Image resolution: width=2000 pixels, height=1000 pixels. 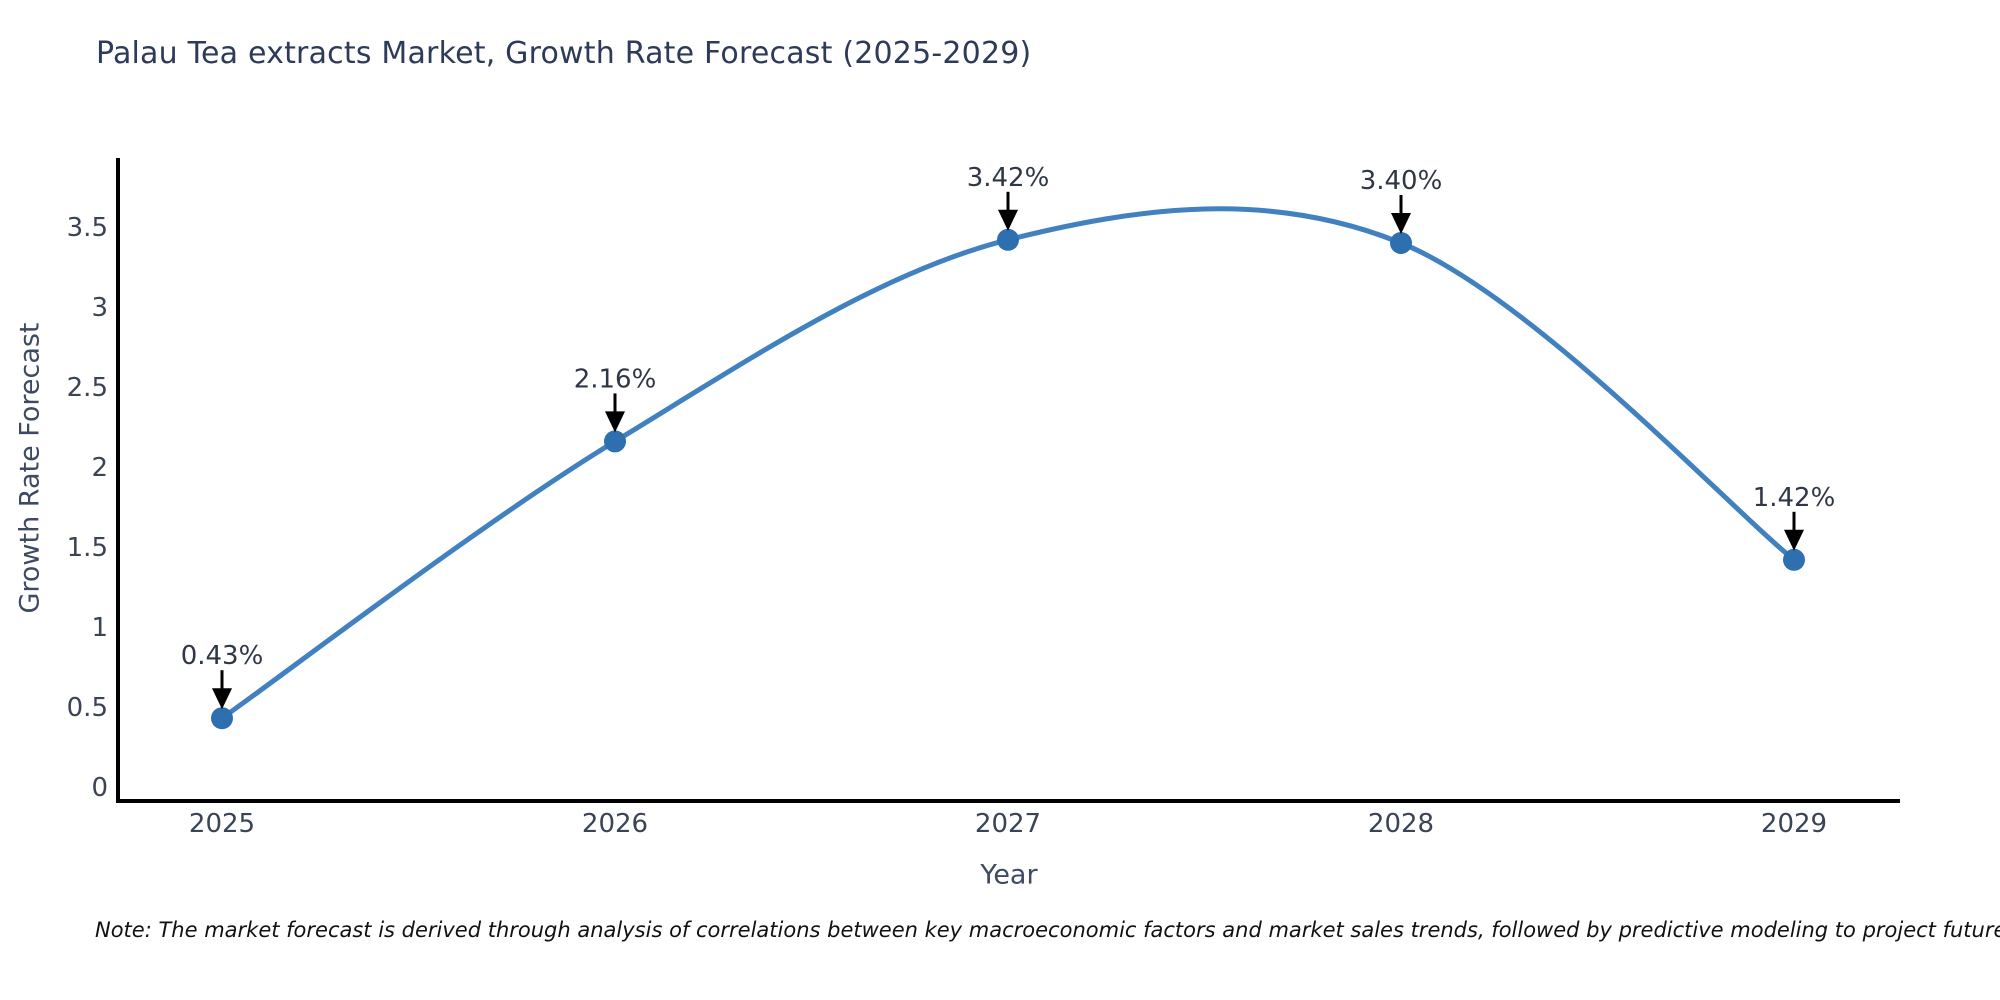 I want to click on x-tick-label: 2025, so click(x=222, y=824).